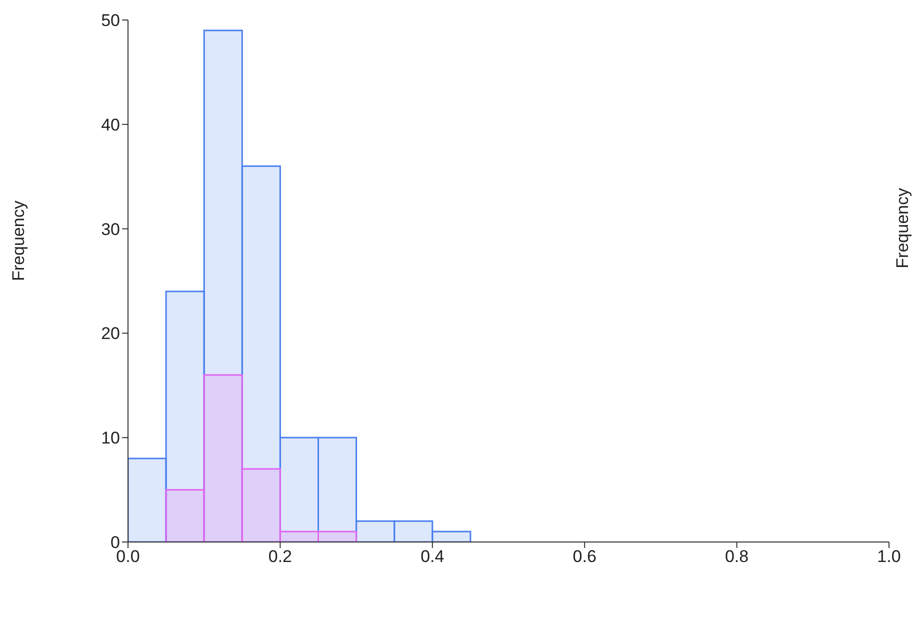 The image size is (921, 630). What do you see at coordinates (18, 240) in the screenshot?
I see `y-axis-title: Frequency` at bounding box center [18, 240].